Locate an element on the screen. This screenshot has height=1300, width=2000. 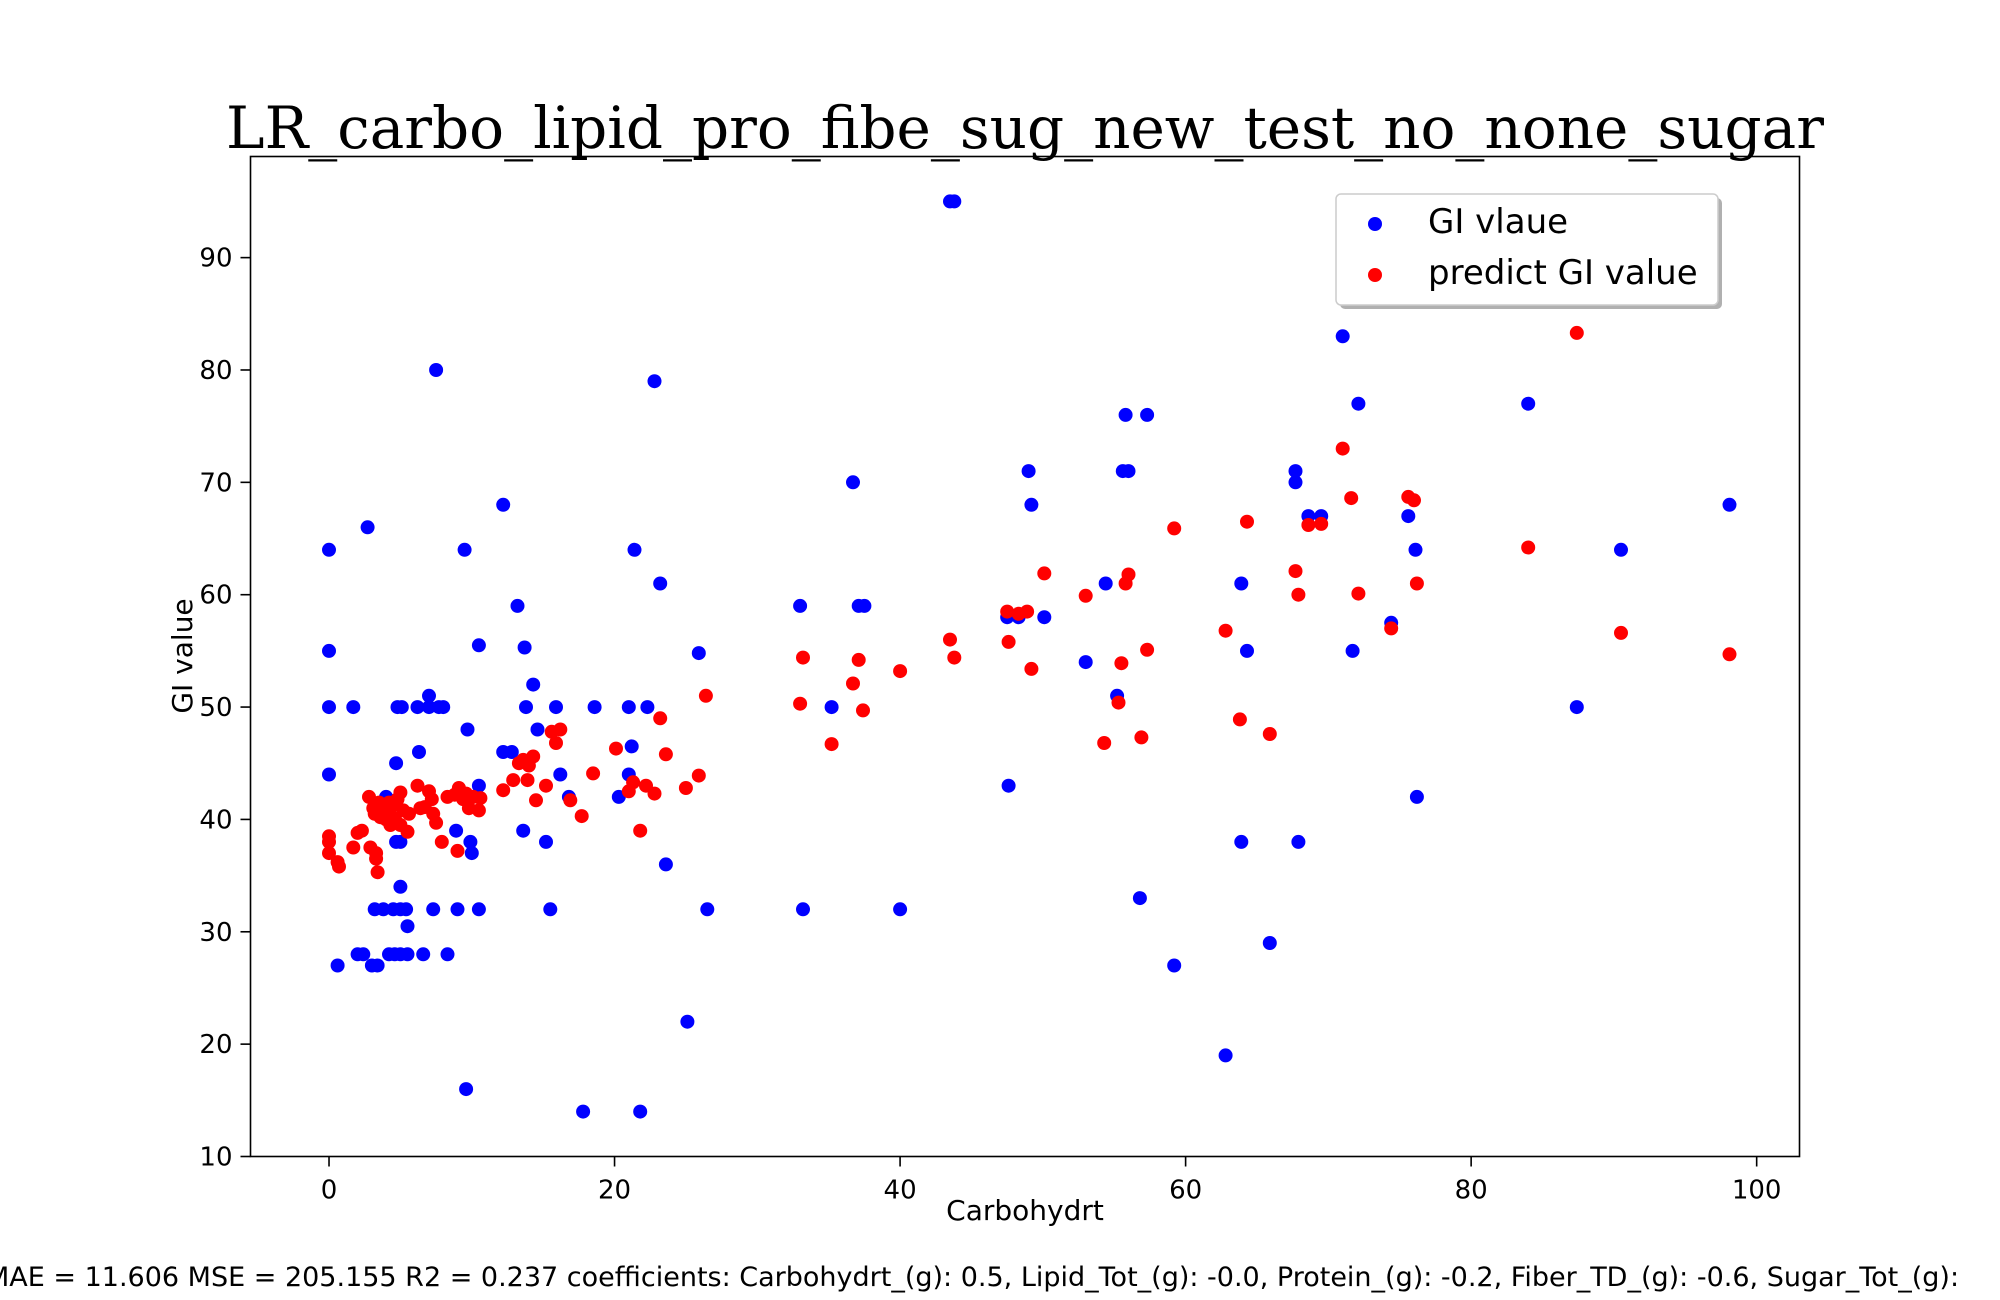
y-axis-label: GI value is located at coordinates (182, 655).